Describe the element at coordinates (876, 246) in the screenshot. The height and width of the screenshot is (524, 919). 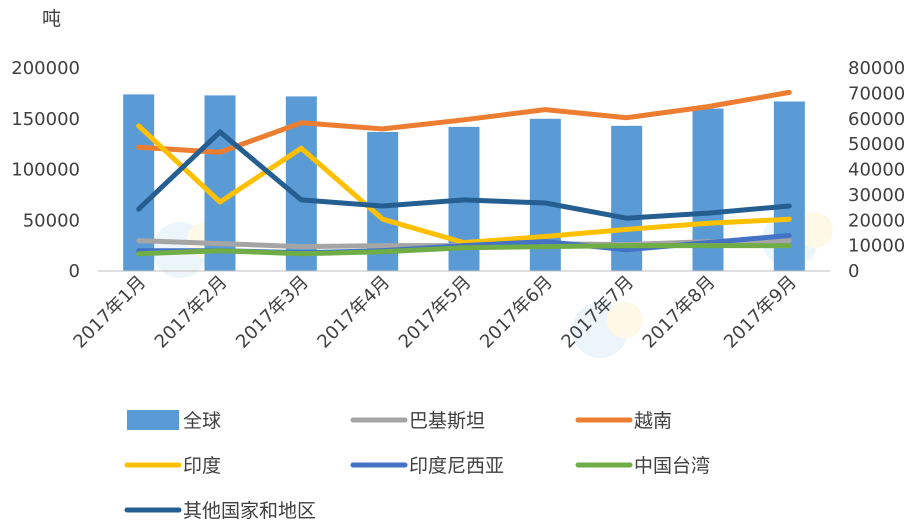
I see `right-tick-label: 10000` at that location.